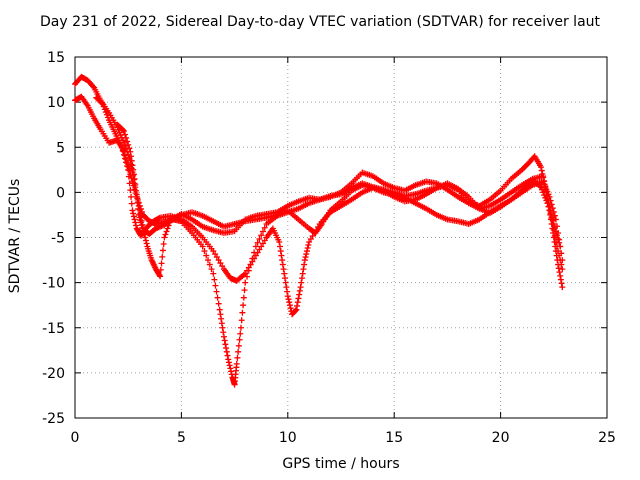 This screenshot has height=480, width=640. What do you see at coordinates (60, 193) in the screenshot?
I see `y-tick-label: 0` at bounding box center [60, 193].